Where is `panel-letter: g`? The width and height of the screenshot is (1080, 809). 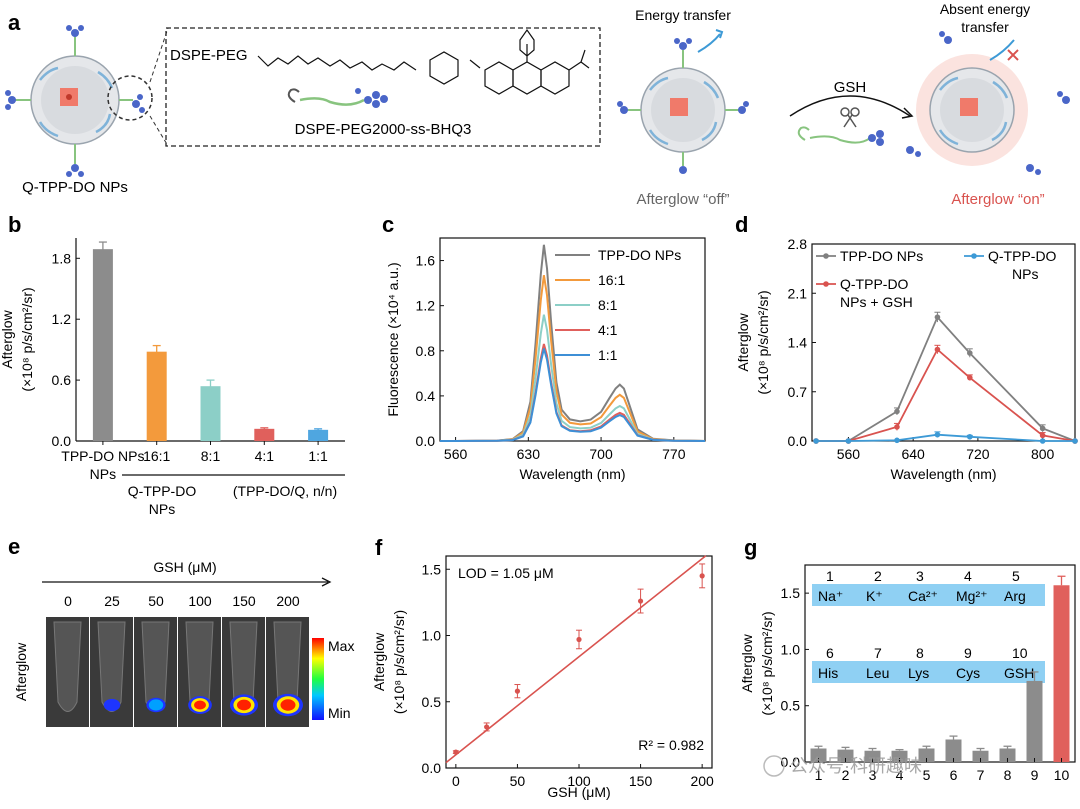 panel-letter: g is located at coordinates (750, 547).